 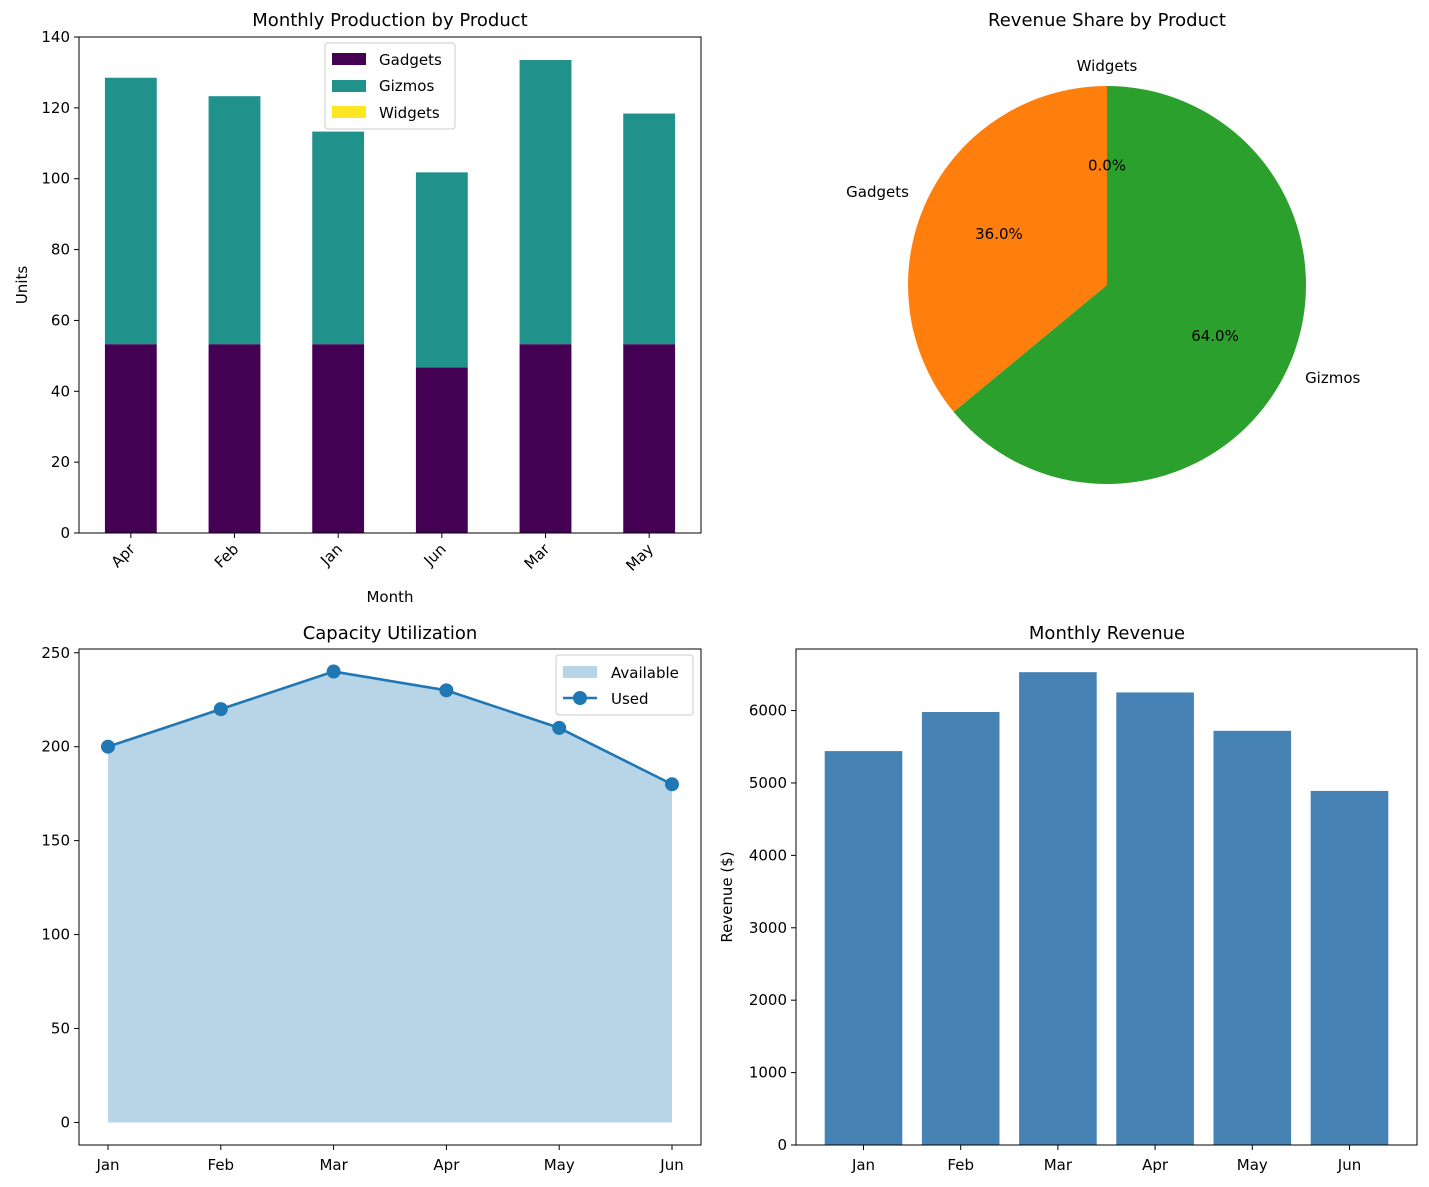 I want to click on marker-used-mar, so click(x=333, y=671).